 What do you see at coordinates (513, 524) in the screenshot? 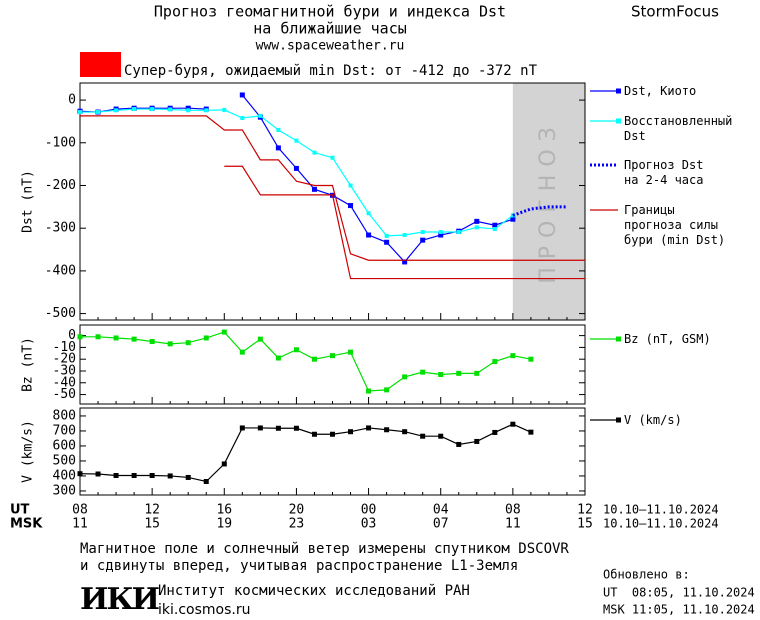
I see `x-tick-label: 11` at bounding box center [513, 524].